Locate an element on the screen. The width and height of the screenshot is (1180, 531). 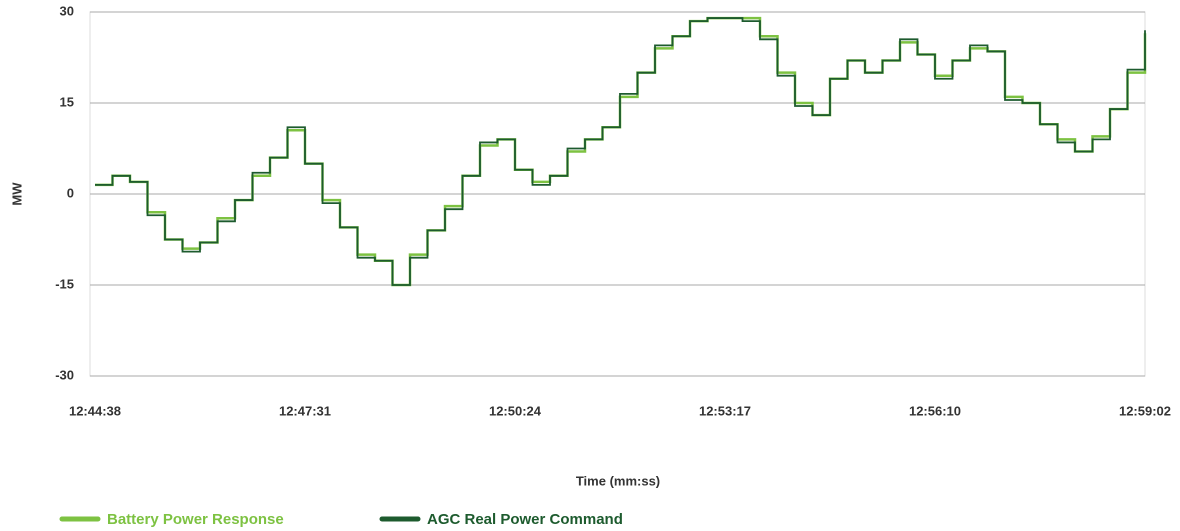
x-tick-label: 12:59:02 is located at coordinates (1145, 410).